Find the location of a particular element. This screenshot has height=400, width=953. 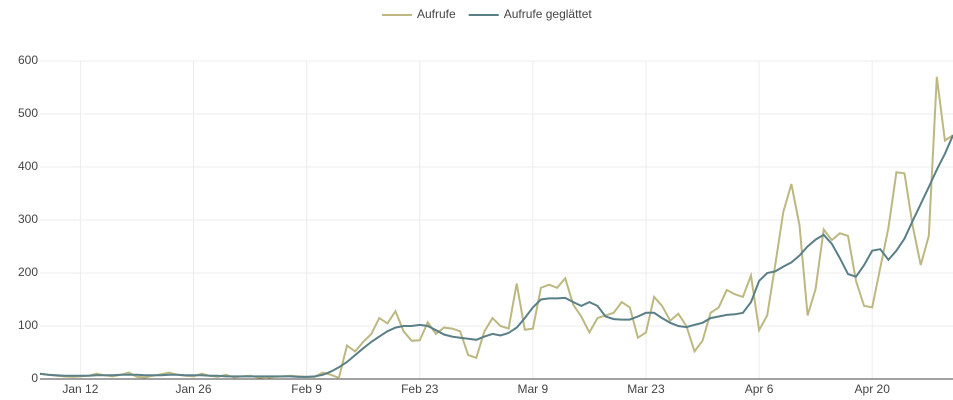

x-tick-label: Feb 23 is located at coordinates (420, 389).